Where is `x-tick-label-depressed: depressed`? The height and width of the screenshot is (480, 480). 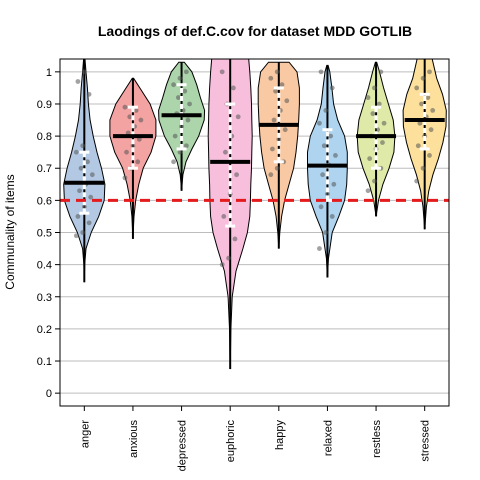
x-tick-label-depressed: depressed is located at coordinates (183, 445).